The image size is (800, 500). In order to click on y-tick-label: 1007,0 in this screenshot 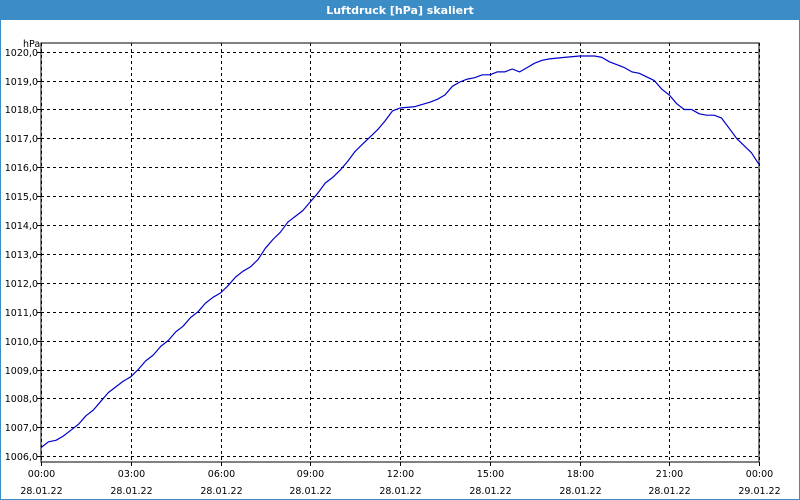, I will do `click(21, 428)`.